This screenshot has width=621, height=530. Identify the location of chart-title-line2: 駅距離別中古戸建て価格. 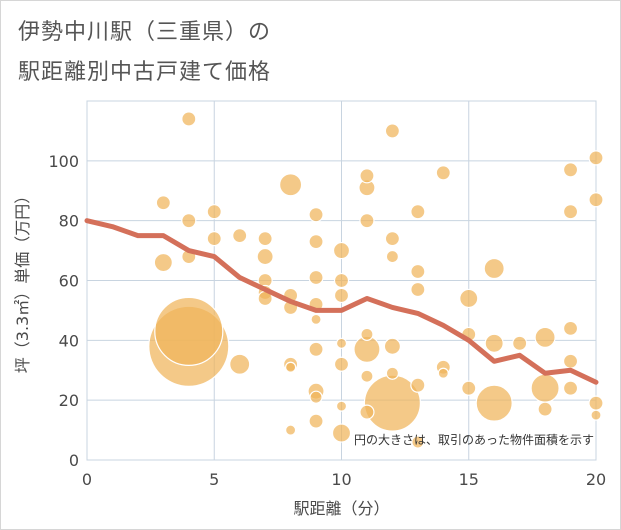
(145, 72).